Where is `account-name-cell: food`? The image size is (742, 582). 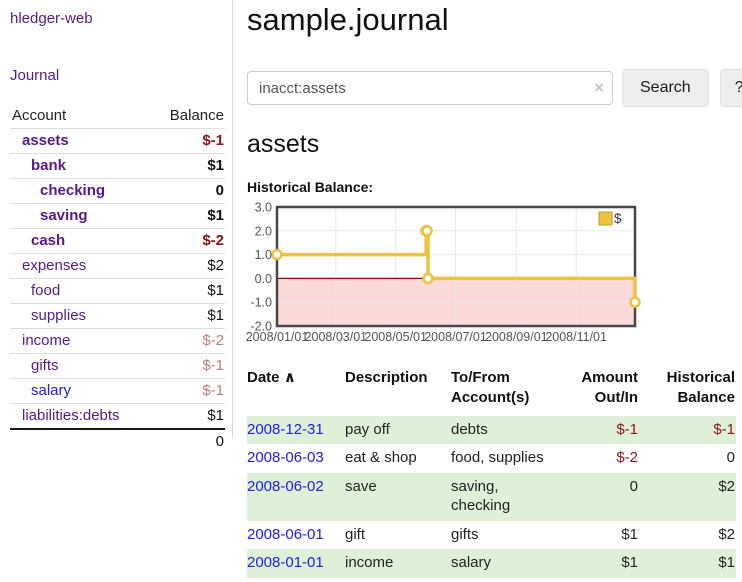 account-name-cell: food is located at coordinates (80, 291).